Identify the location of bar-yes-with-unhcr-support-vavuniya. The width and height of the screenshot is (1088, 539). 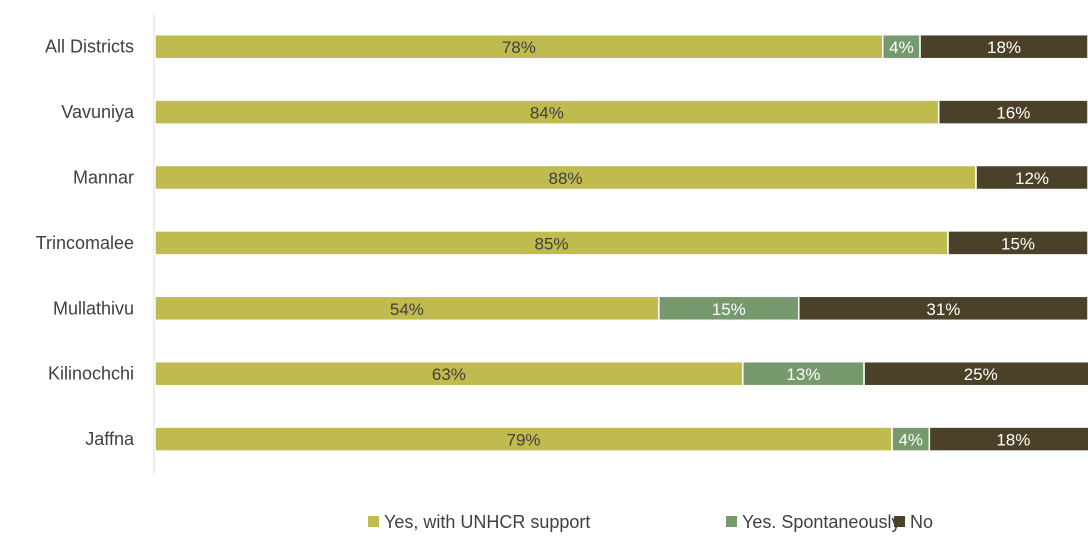
(547, 112).